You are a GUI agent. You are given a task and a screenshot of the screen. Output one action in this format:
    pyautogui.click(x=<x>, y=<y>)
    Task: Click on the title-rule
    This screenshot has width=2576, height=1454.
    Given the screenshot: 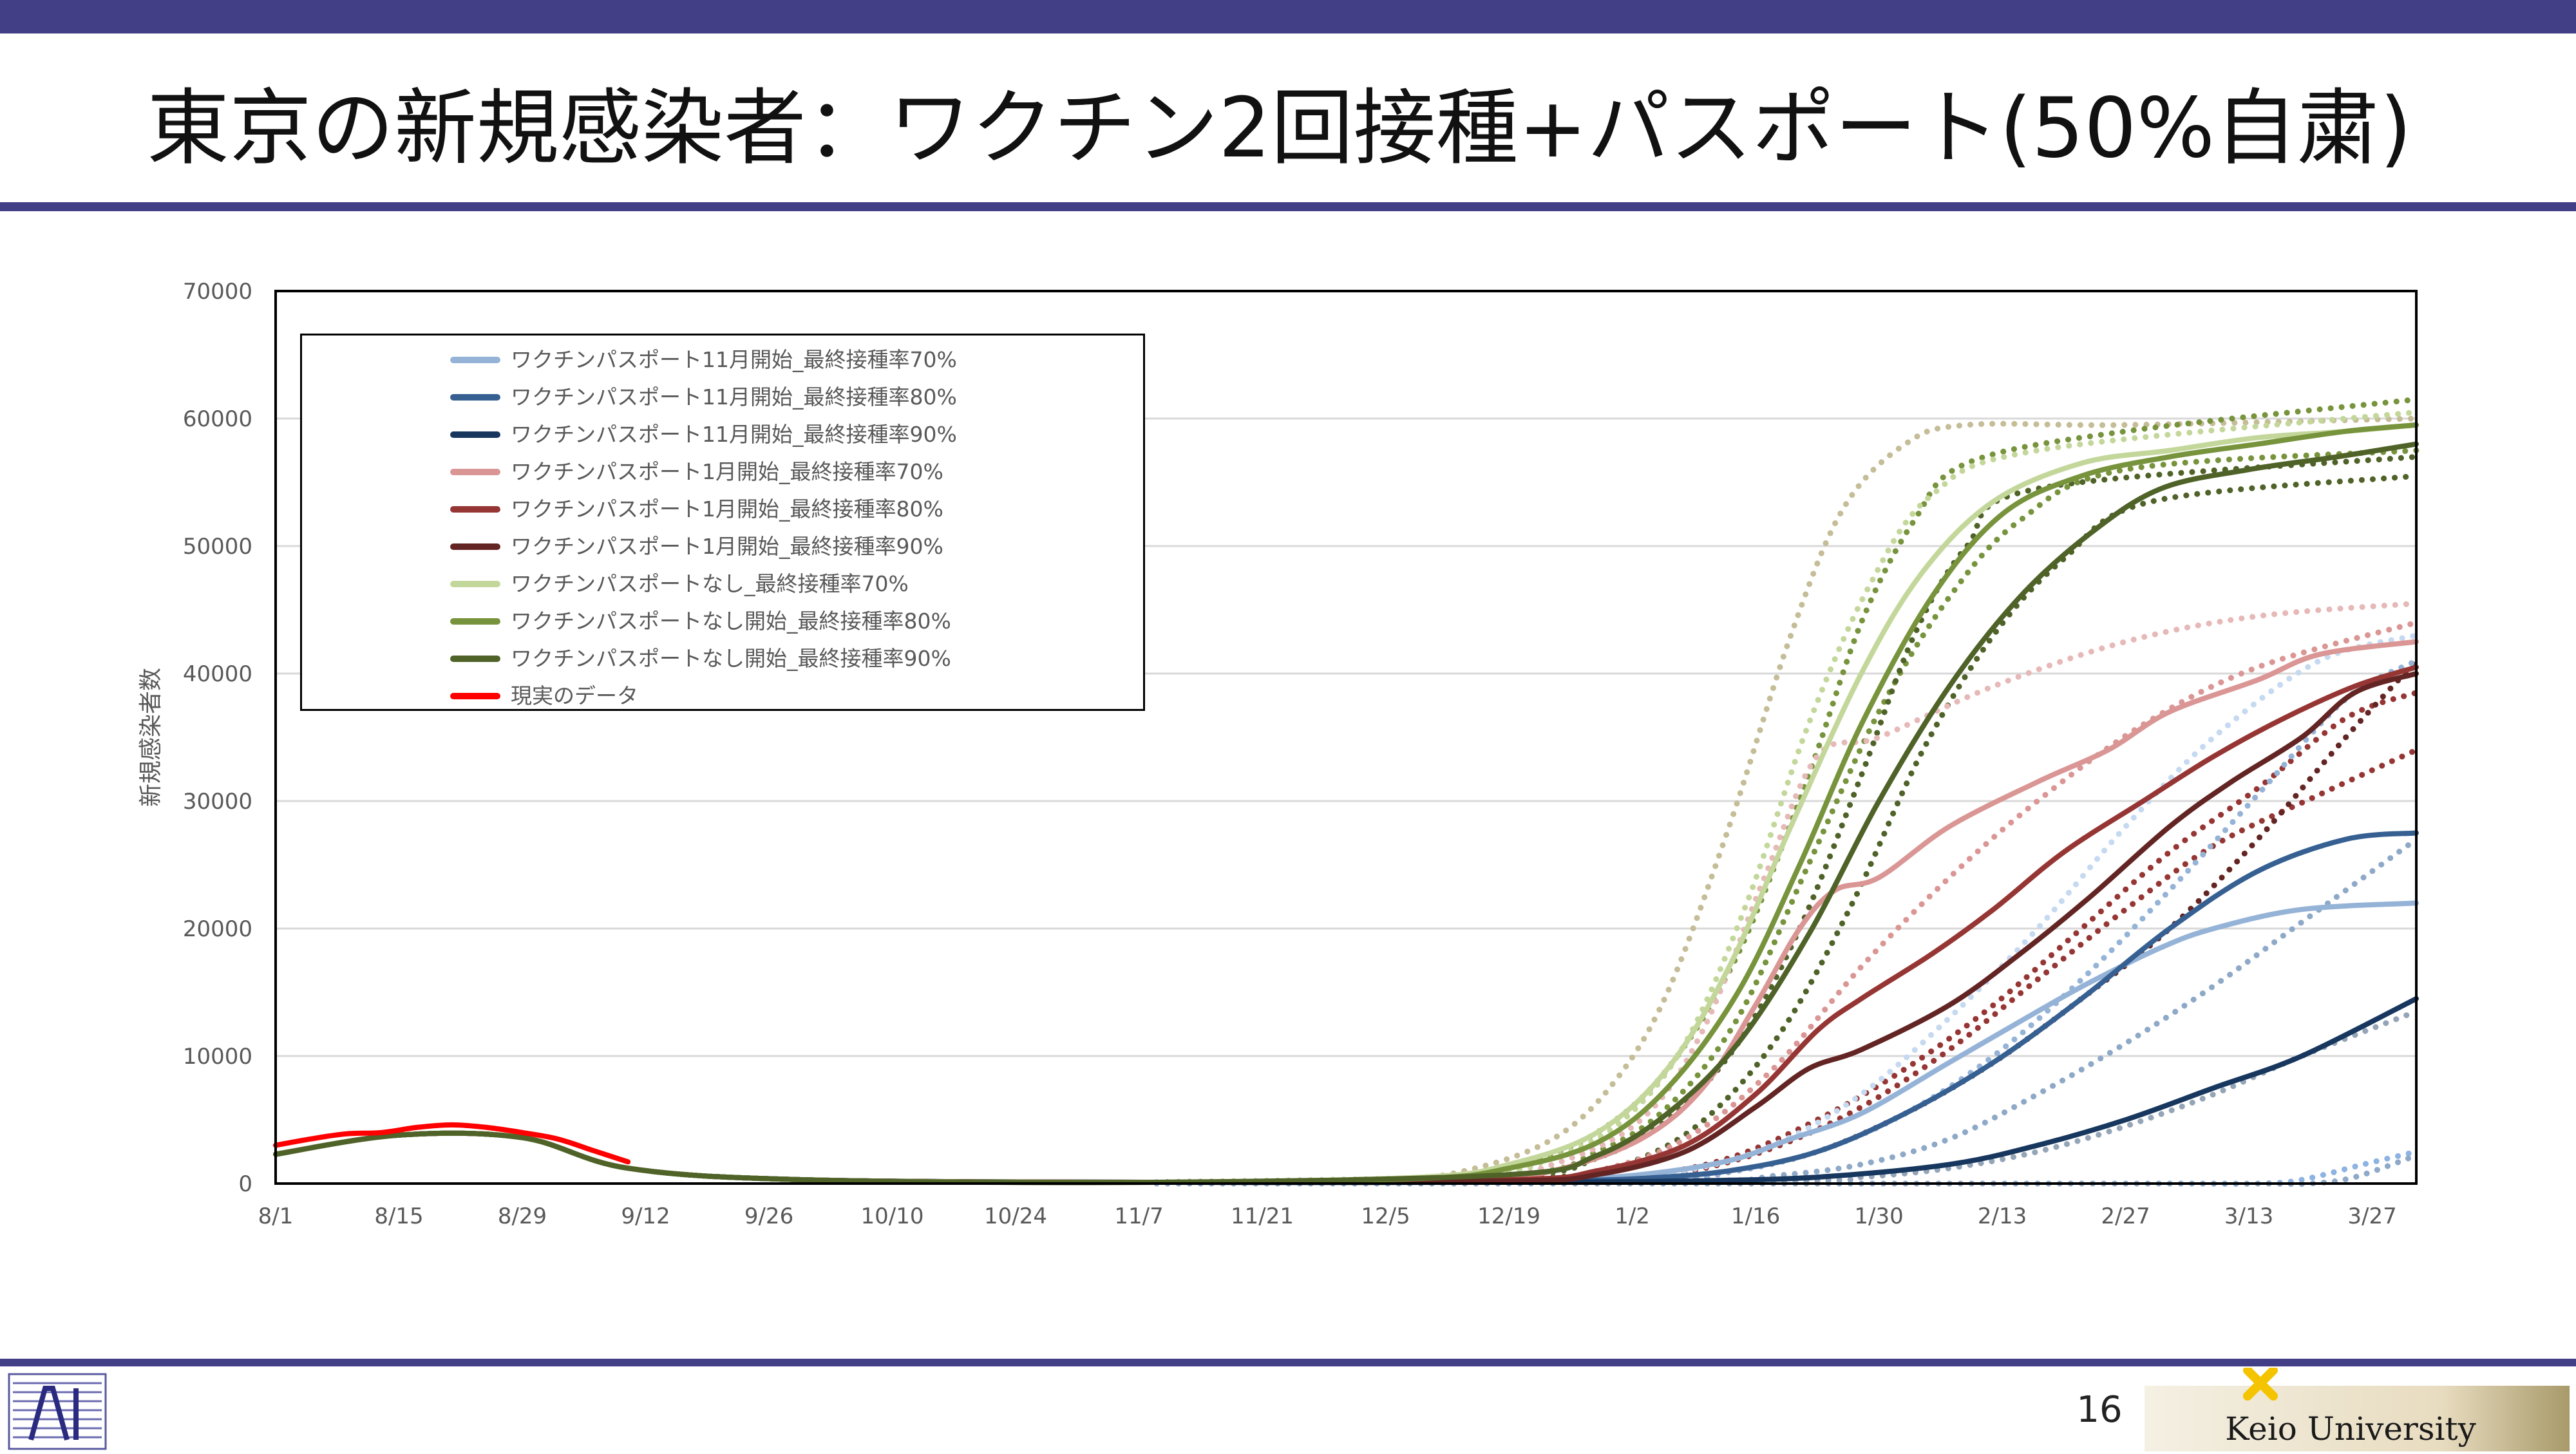 What is the action you would take?
    pyautogui.click(x=1288, y=206)
    